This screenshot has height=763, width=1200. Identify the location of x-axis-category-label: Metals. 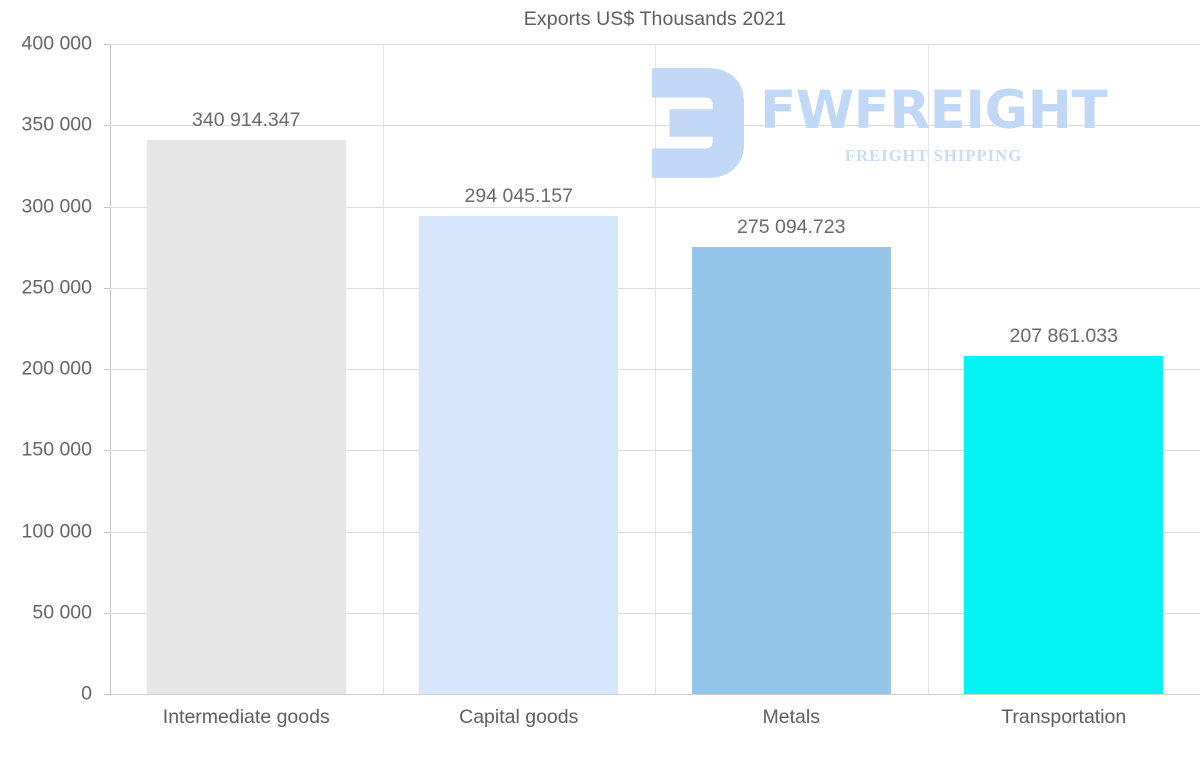
(791, 717).